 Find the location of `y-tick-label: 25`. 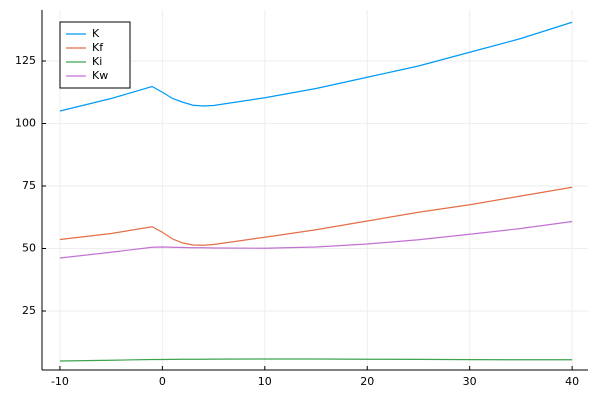

y-tick-label: 25 is located at coordinates (29, 310).